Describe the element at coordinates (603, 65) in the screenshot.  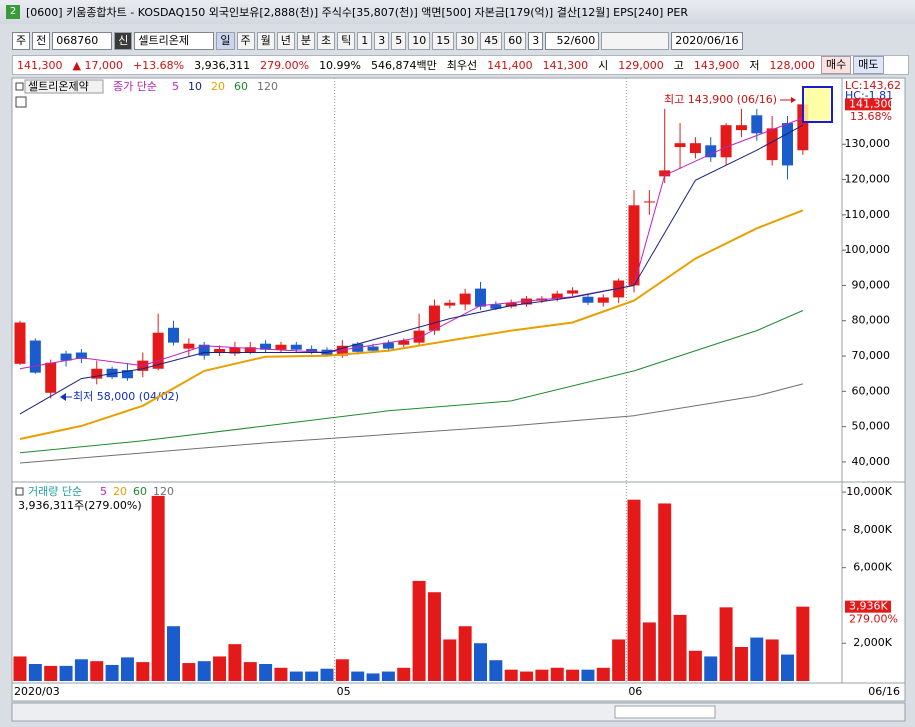
I see `open-label: 시` at that location.